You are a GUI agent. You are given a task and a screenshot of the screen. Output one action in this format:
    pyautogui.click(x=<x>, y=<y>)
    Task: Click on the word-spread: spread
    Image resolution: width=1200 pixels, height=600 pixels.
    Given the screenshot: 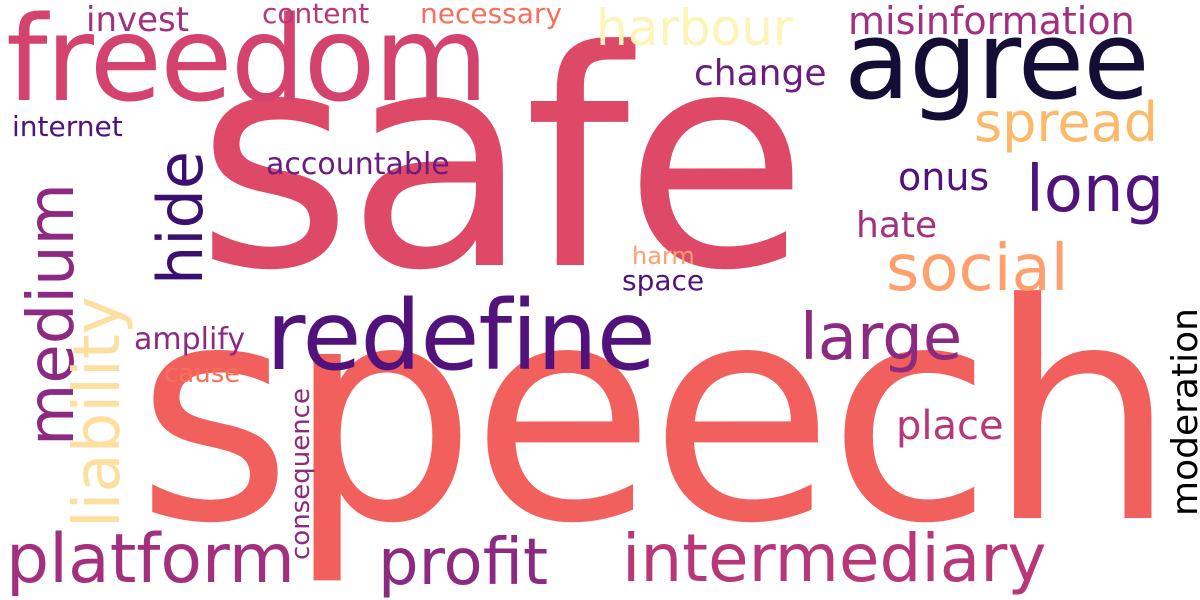 What is the action you would take?
    pyautogui.click(x=1066, y=122)
    